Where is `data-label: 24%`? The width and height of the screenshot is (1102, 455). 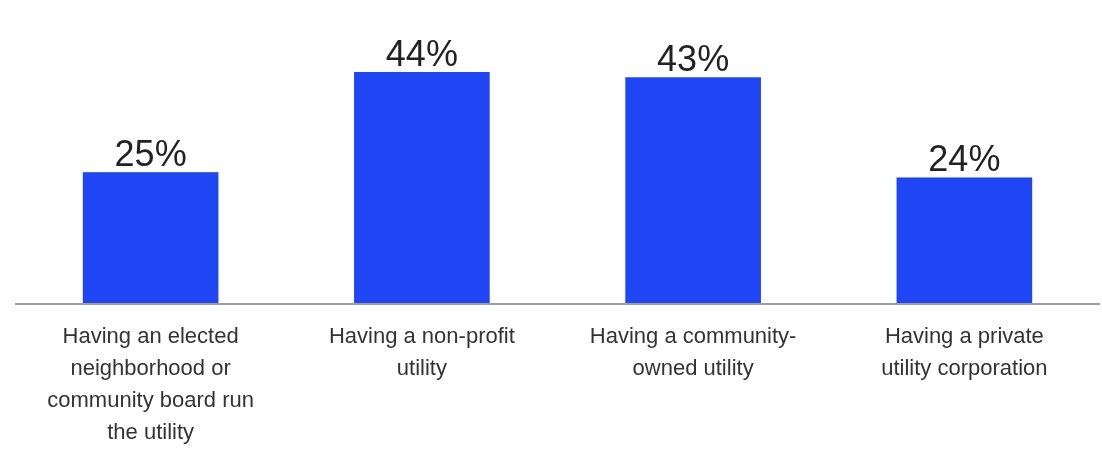
data-label: 24% is located at coordinates (964, 159).